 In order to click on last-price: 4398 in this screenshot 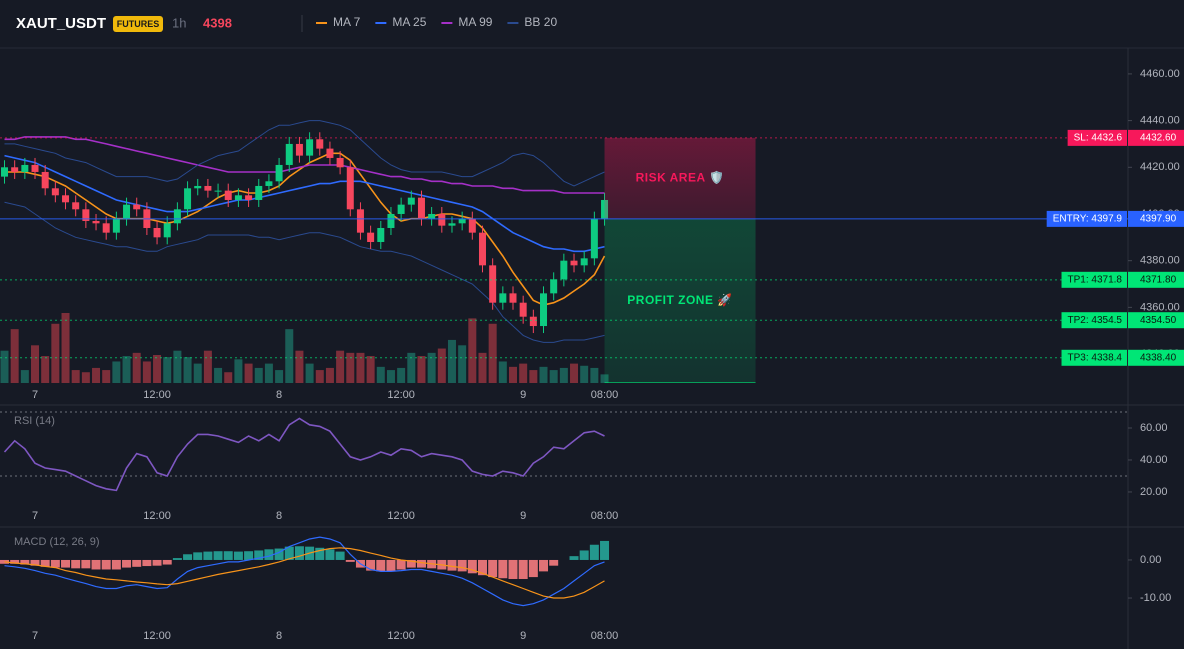, I will do `click(217, 22)`.